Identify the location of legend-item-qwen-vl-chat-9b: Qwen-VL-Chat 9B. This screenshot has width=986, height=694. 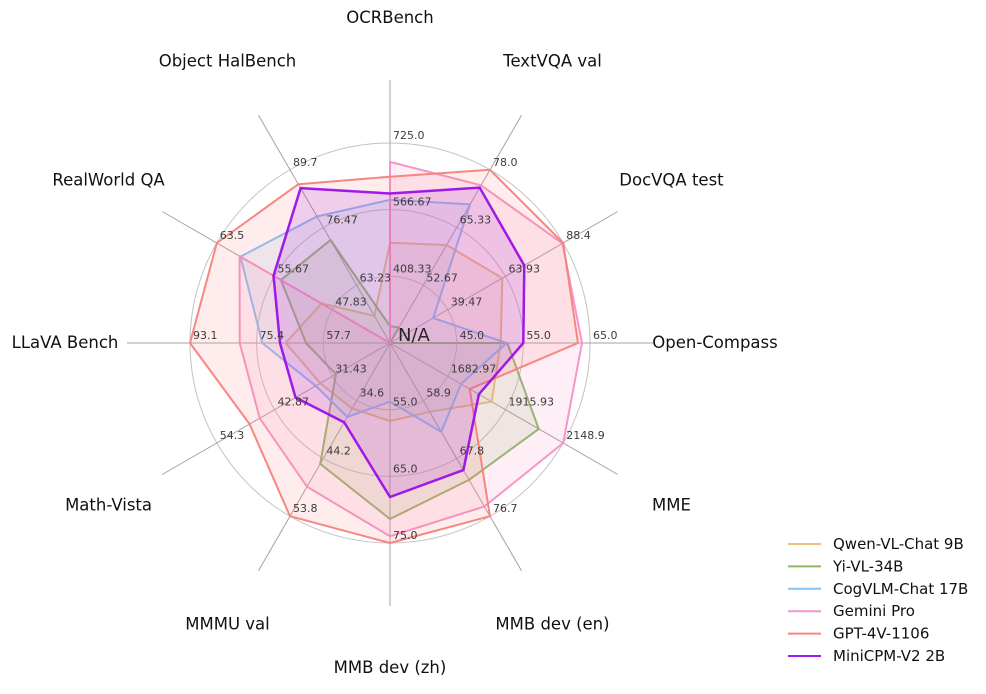
(876, 544).